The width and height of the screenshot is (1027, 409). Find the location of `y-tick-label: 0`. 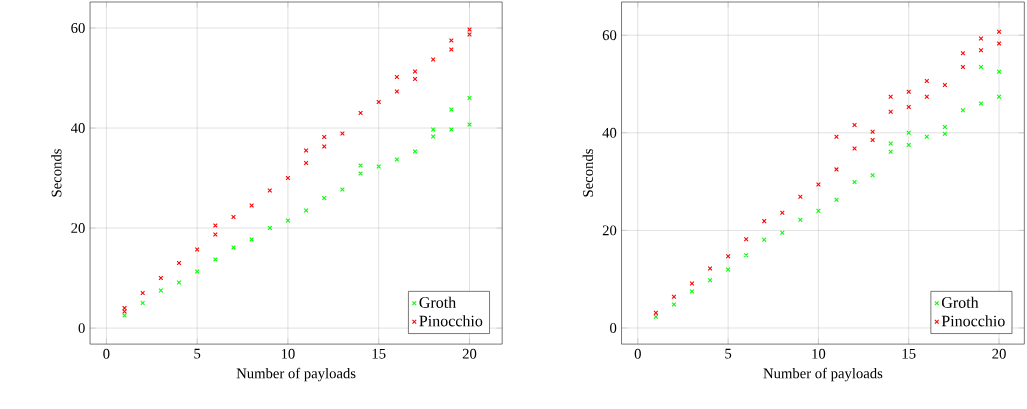

y-tick-label: 0 is located at coordinates (613, 327).